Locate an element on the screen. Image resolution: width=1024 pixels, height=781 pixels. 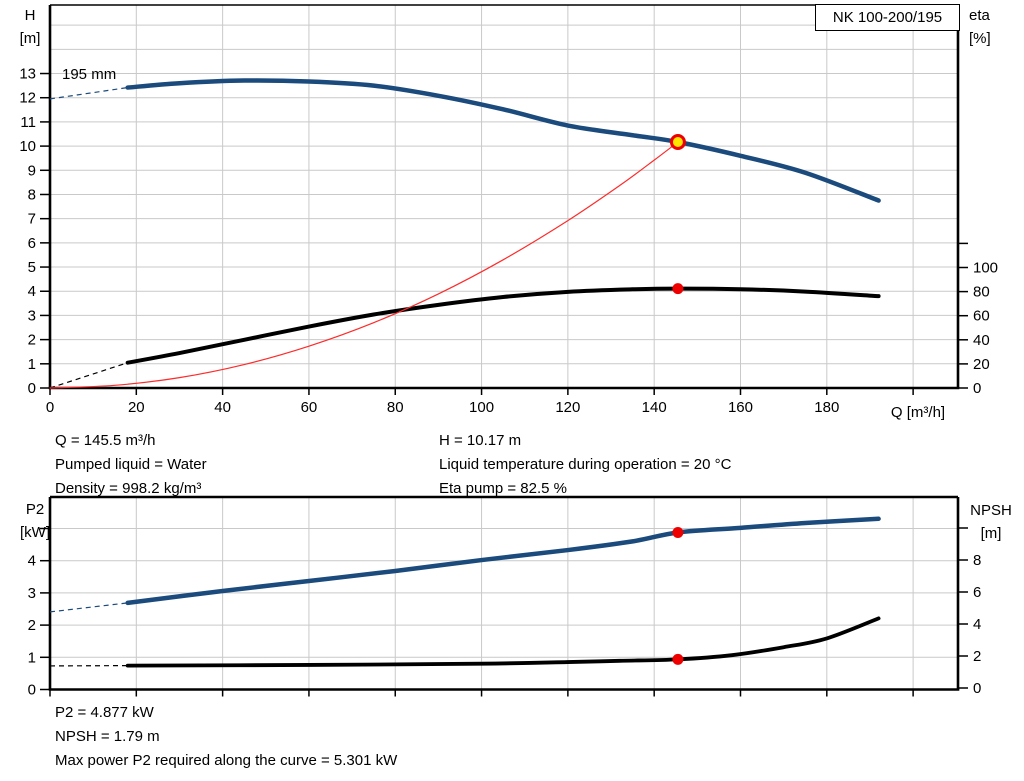
duty-q-text: Q = 145.5 m³/h is located at coordinates (105, 440).